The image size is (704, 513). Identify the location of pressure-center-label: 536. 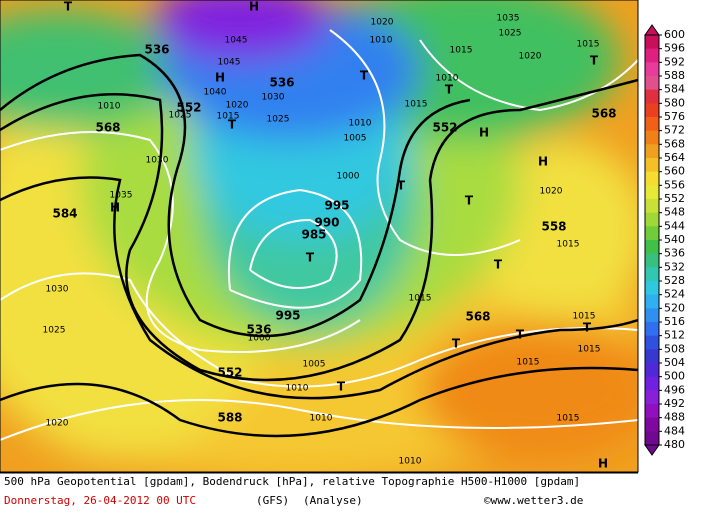
(258, 330).